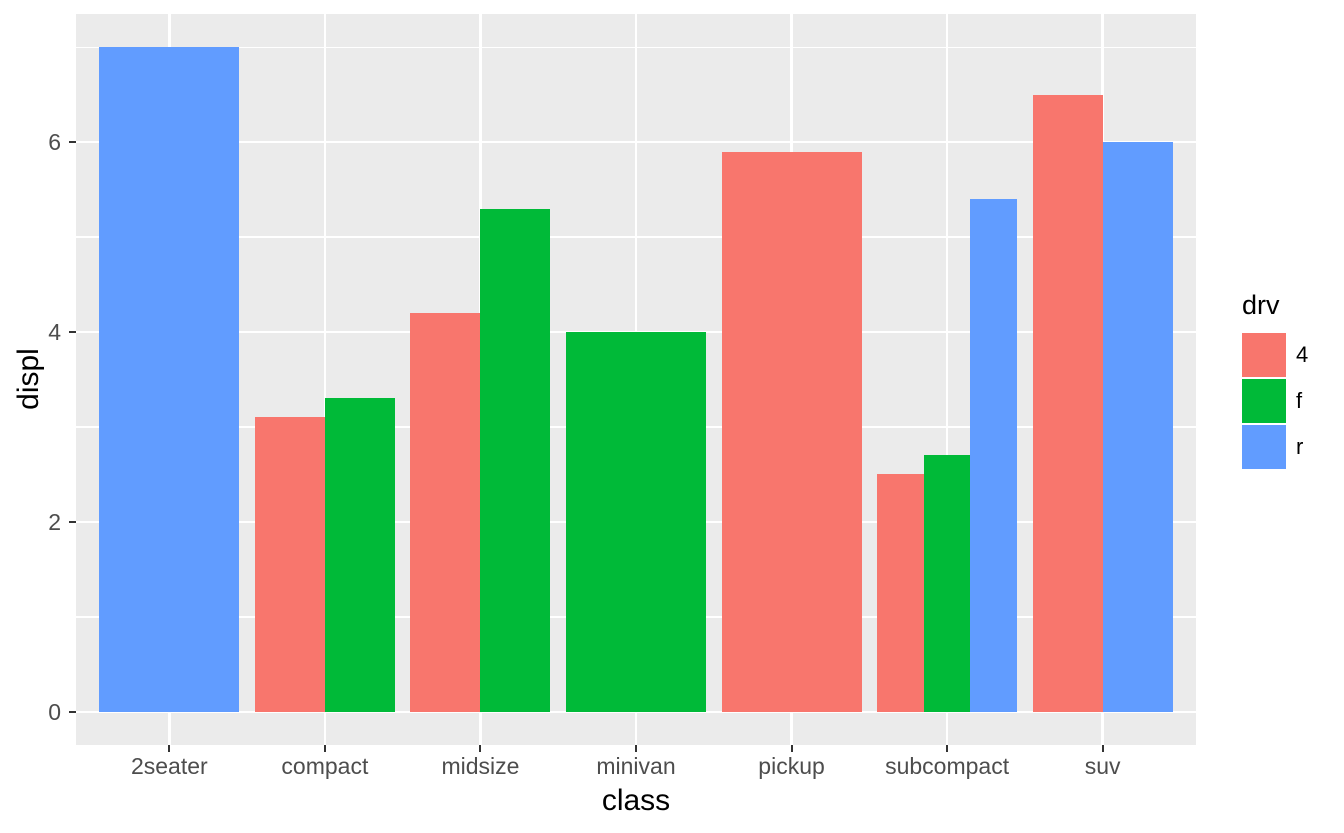 The image size is (1344, 833). Describe the element at coordinates (791, 766) in the screenshot. I see `x-tick-label-pickup: pickup` at that location.